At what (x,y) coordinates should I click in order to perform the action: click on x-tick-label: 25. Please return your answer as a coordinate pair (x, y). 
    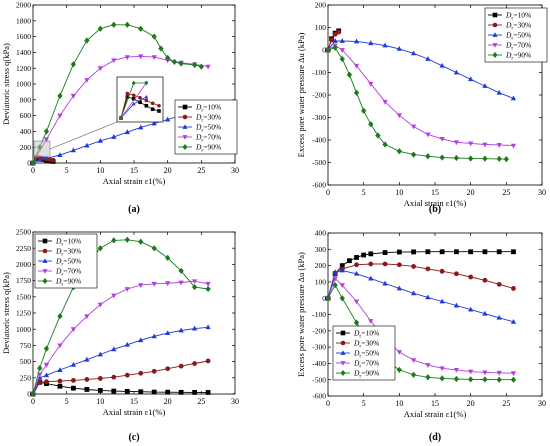
    Looking at the image, I should click on (506, 403).